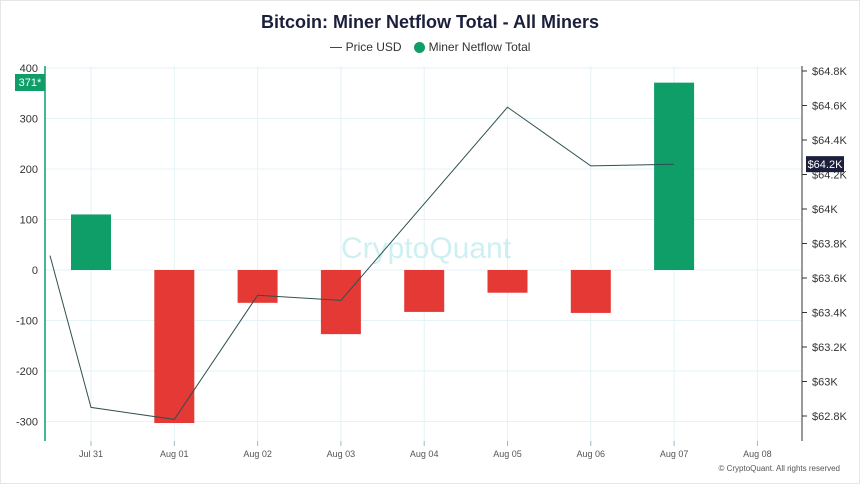 This screenshot has width=860, height=484. I want to click on x-tick-label: Aug 01, so click(174, 454).